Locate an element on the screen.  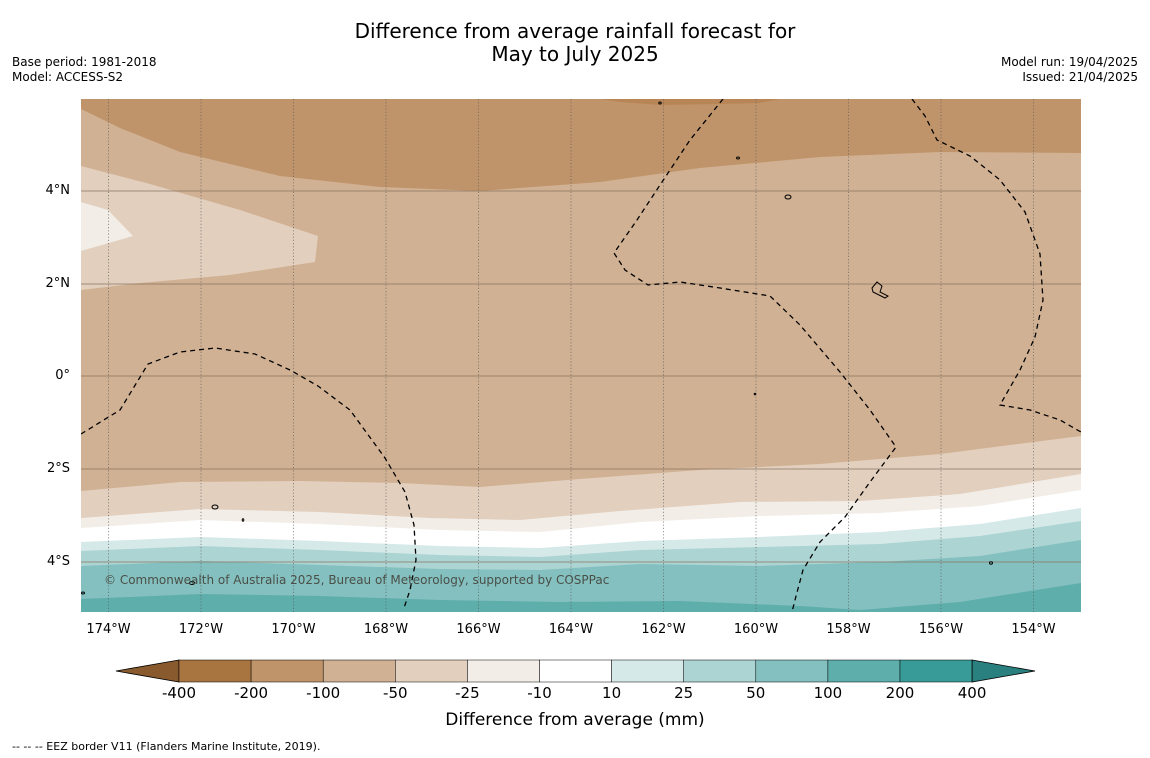
latitude-label: 0° is located at coordinates (62, 375).